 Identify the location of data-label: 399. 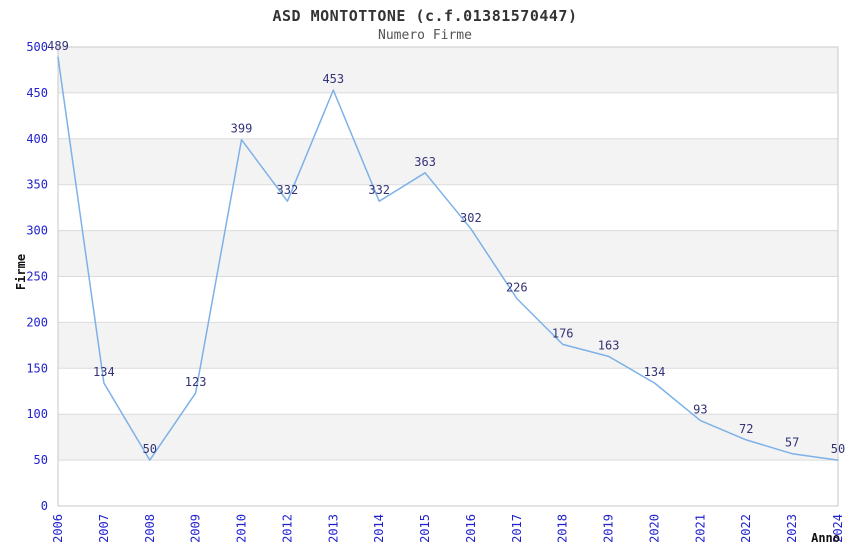
(242, 129).